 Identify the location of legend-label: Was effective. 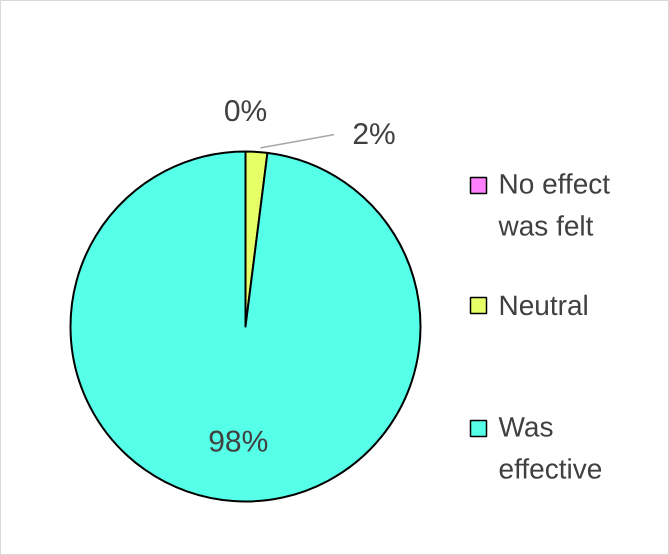
(550, 448).